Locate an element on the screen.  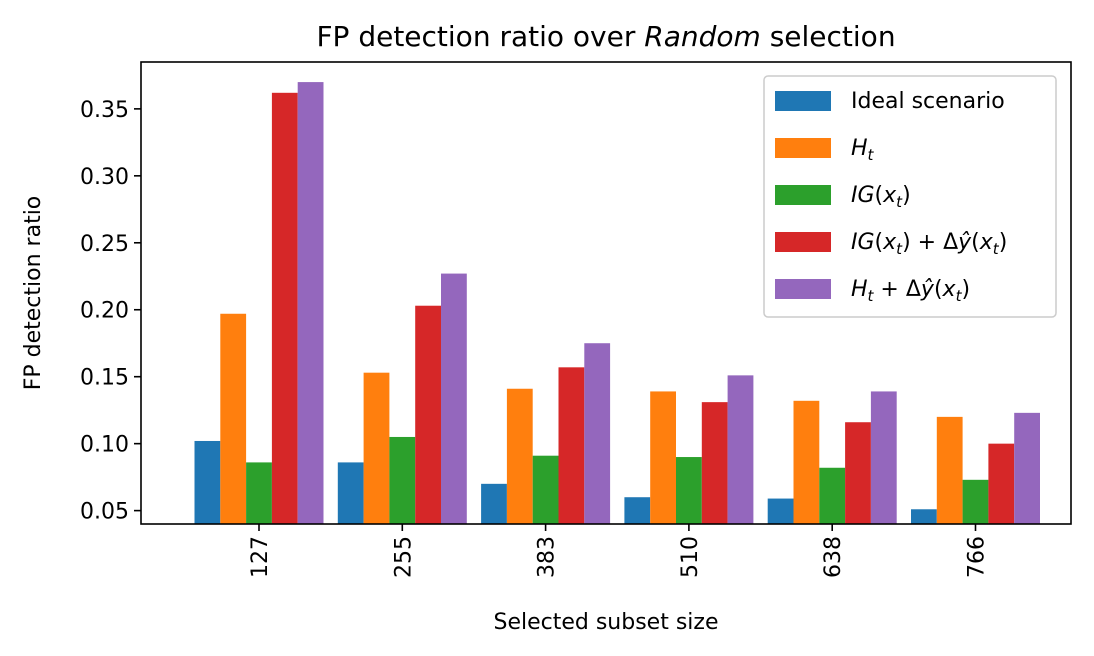
y-tick-label: 0.05 is located at coordinates (104, 512).